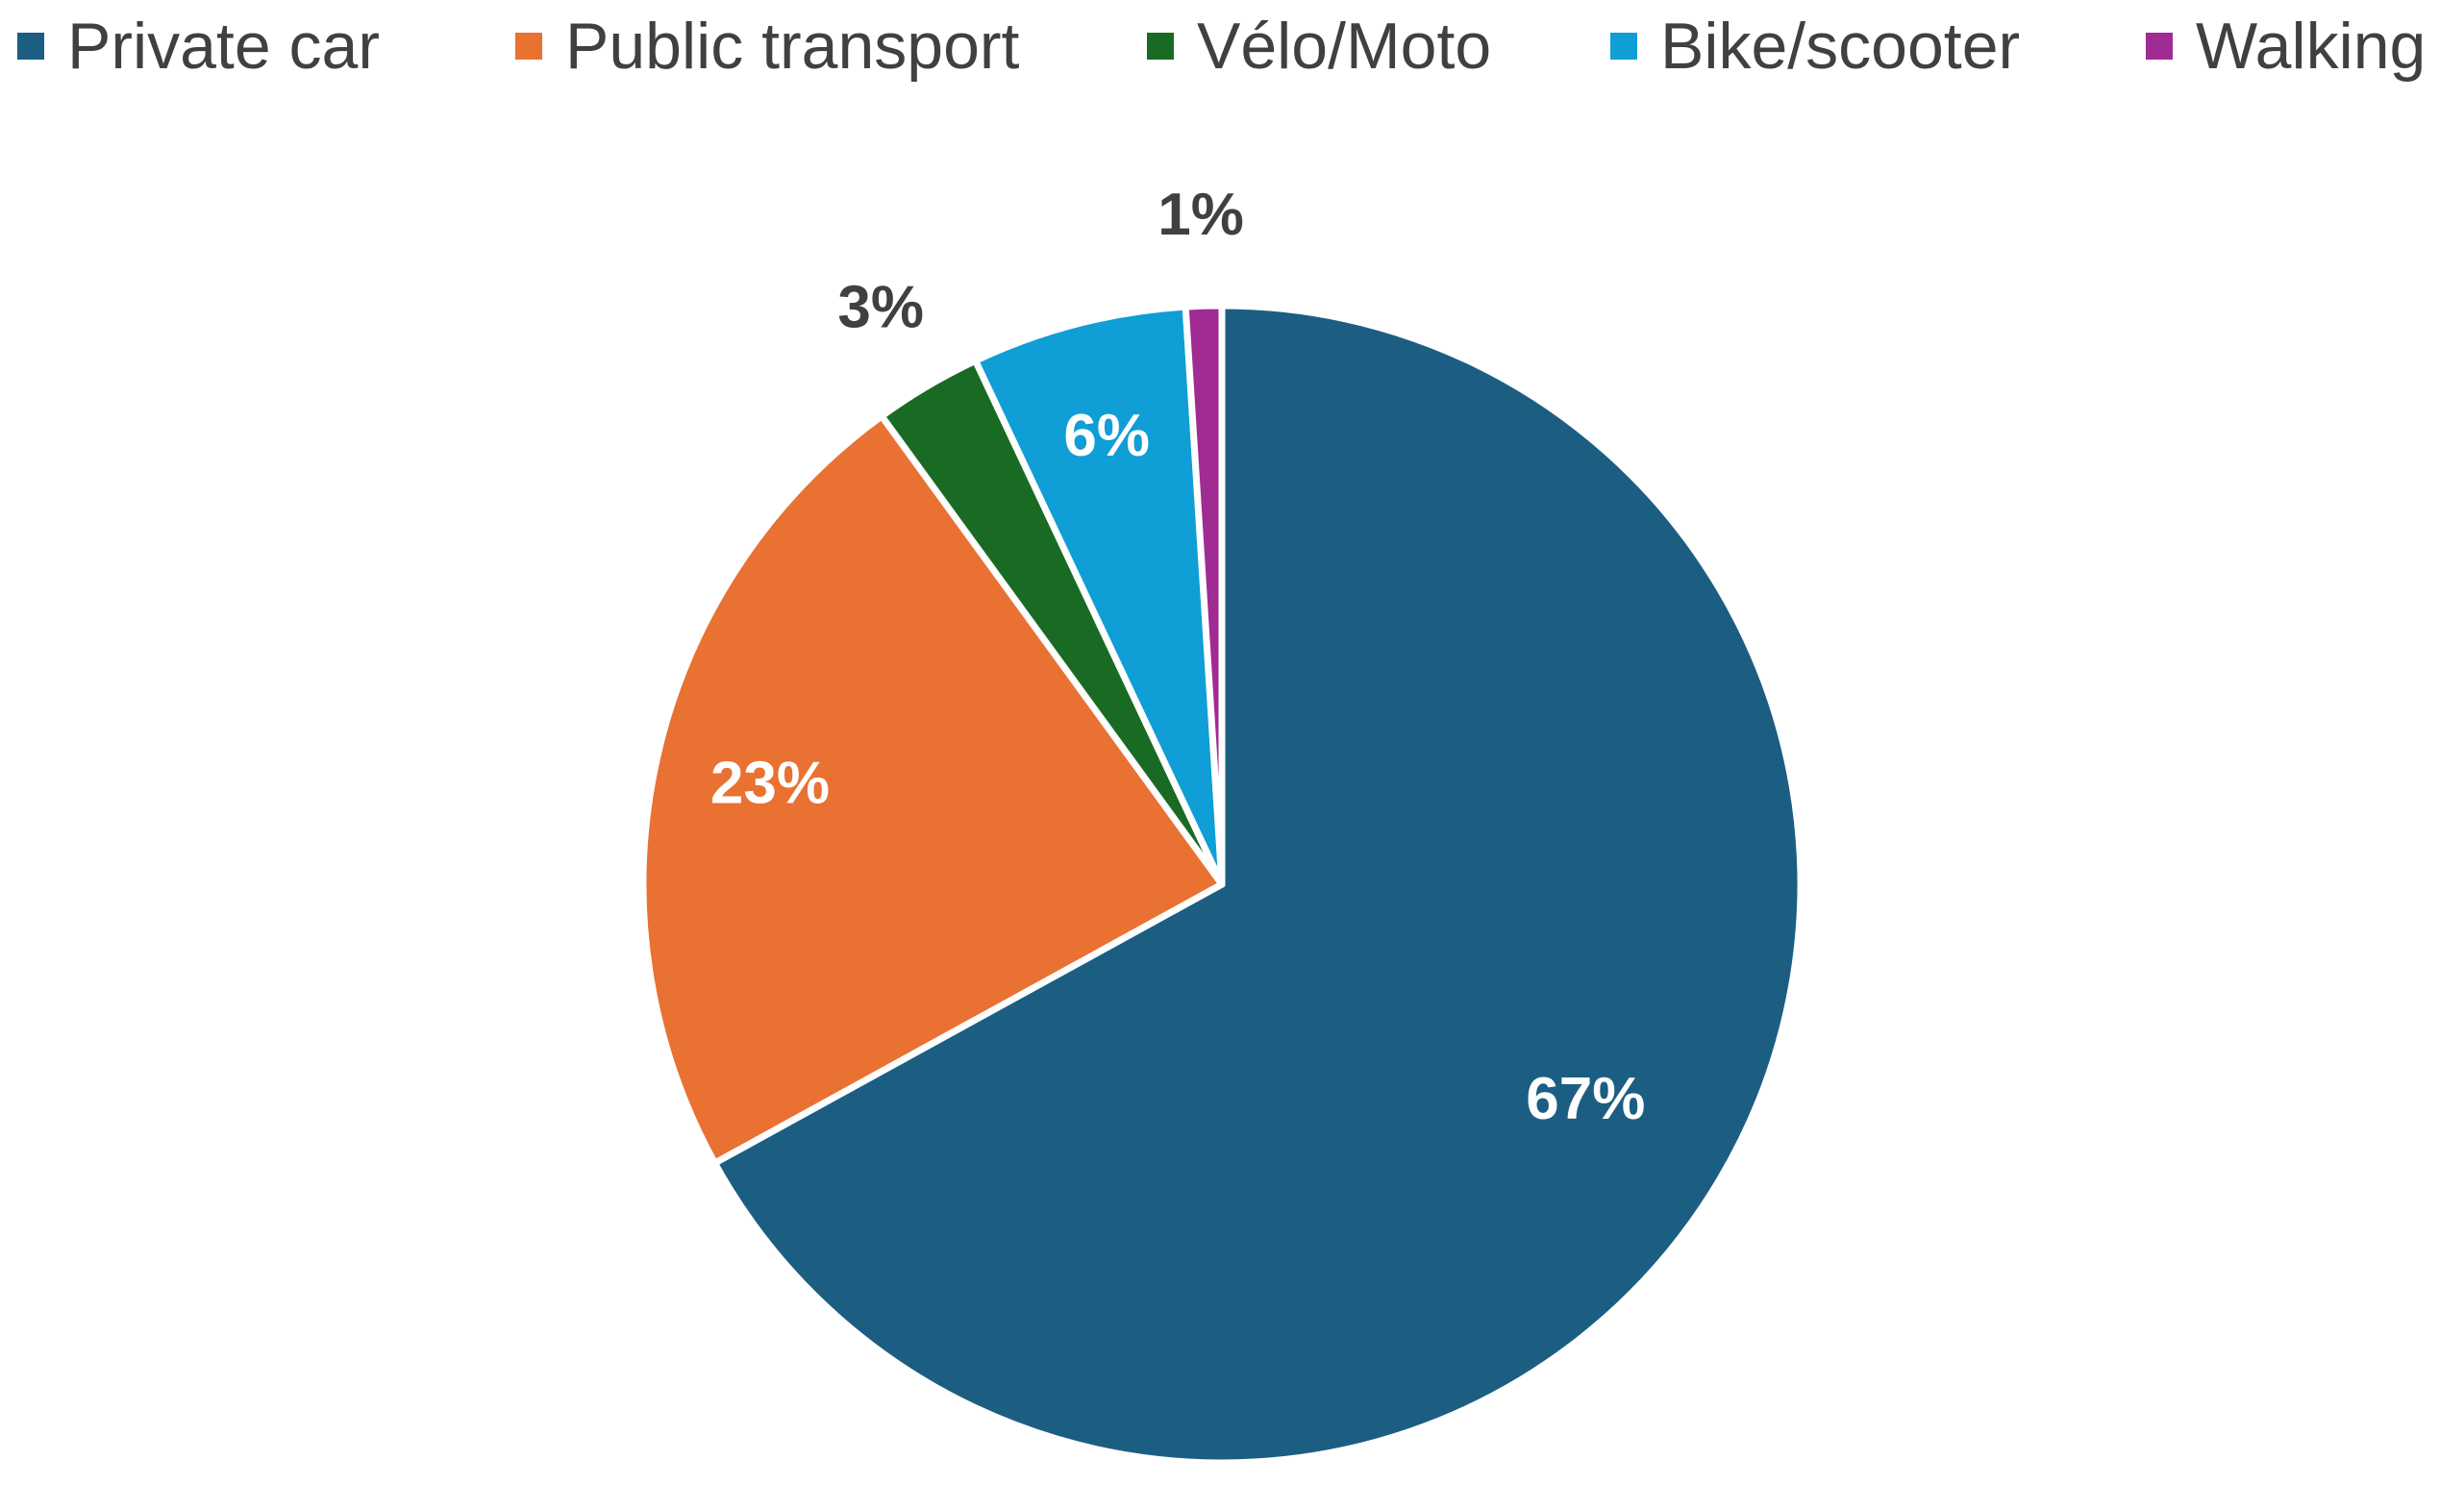 This screenshot has width=2464, height=1485. Describe the element at coordinates (1204, 595) in the screenshot. I see `pie-slice-walking` at that location.